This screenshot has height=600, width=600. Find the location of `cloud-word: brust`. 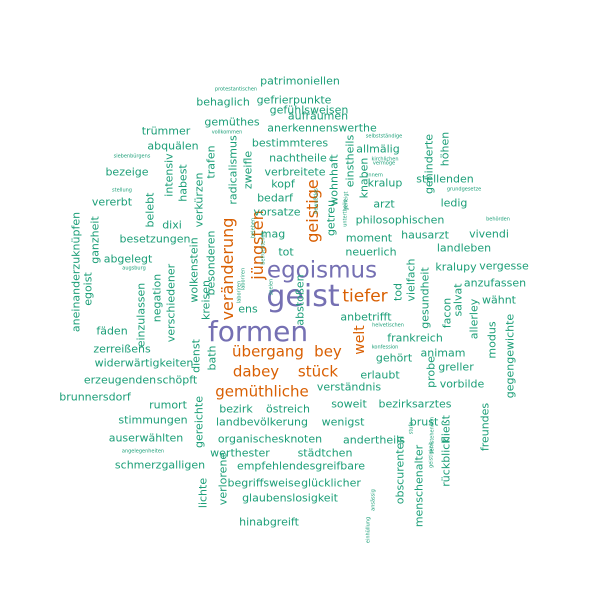

cloud-word: brust is located at coordinates (424, 422).